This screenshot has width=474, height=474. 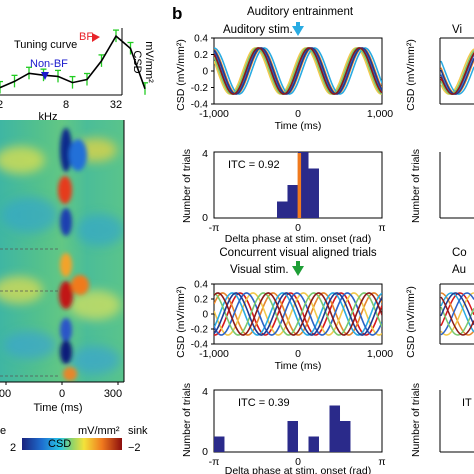 I want to click on tuning-curve-line, so click(x=73, y=62).